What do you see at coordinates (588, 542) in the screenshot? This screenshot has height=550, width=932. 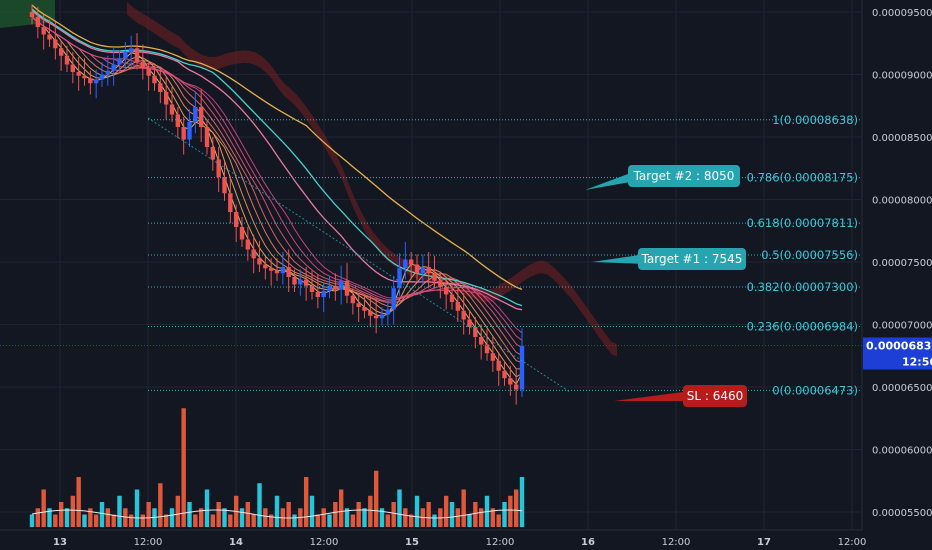 I see `x-tick-label: 16` at bounding box center [588, 542].